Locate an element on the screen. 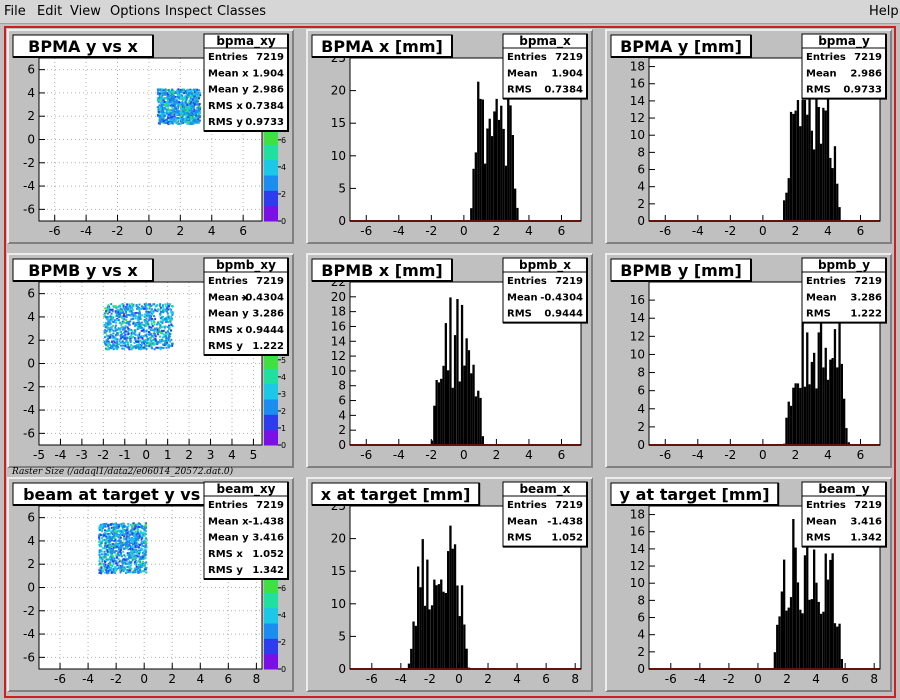 This screenshot has width=900, height=700. x-tick-label: 2 is located at coordinates (488, 679).